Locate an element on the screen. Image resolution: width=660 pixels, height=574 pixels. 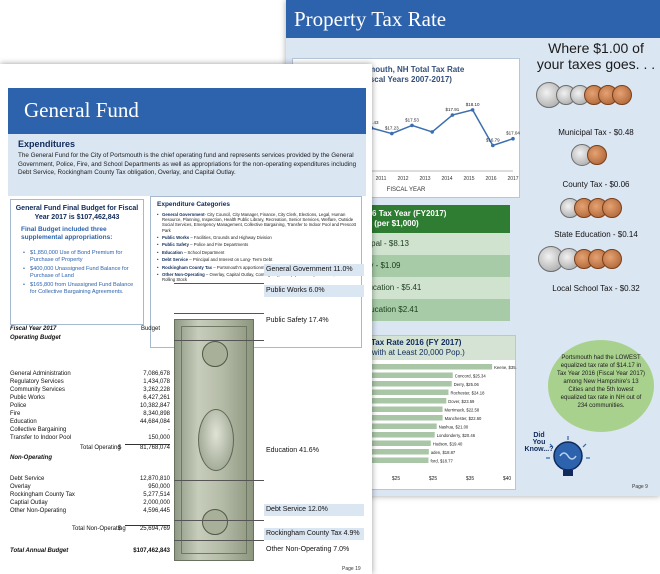
equalized-bar-label: Hudson, $19.40 is located at coordinates (448, 443).